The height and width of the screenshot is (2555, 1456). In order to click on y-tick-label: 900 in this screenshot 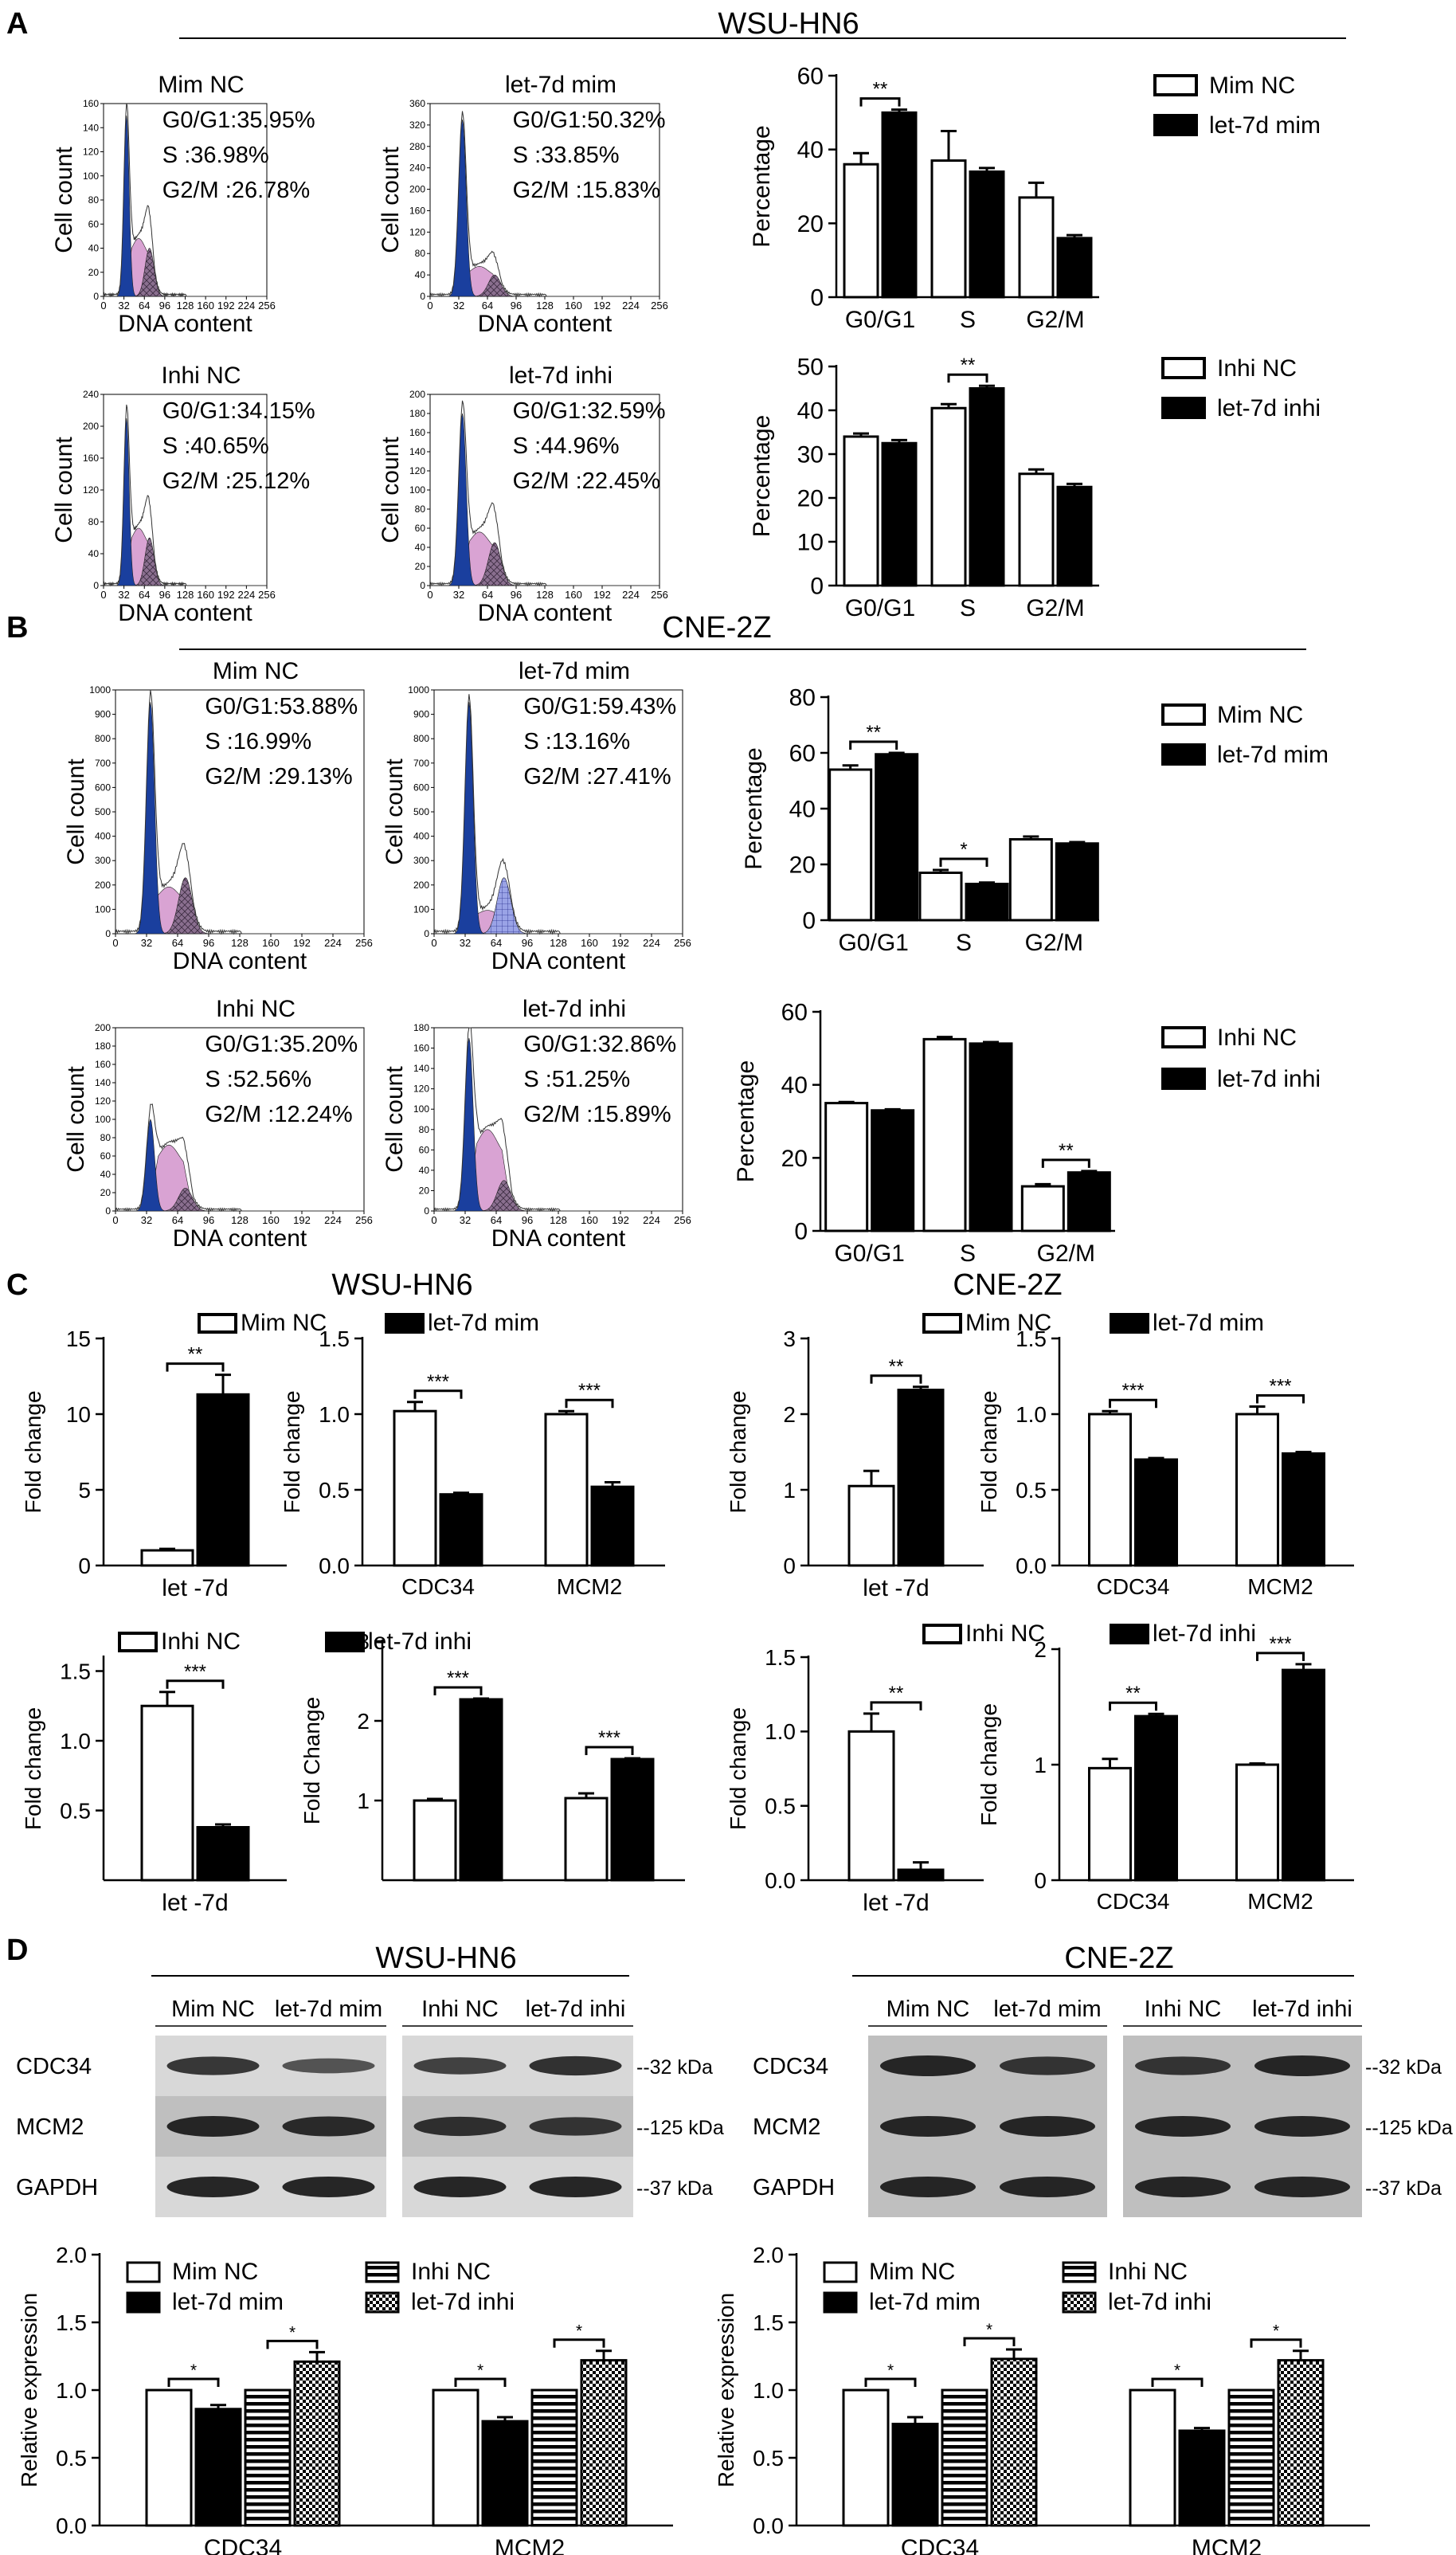, I will do `click(421, 714)`.